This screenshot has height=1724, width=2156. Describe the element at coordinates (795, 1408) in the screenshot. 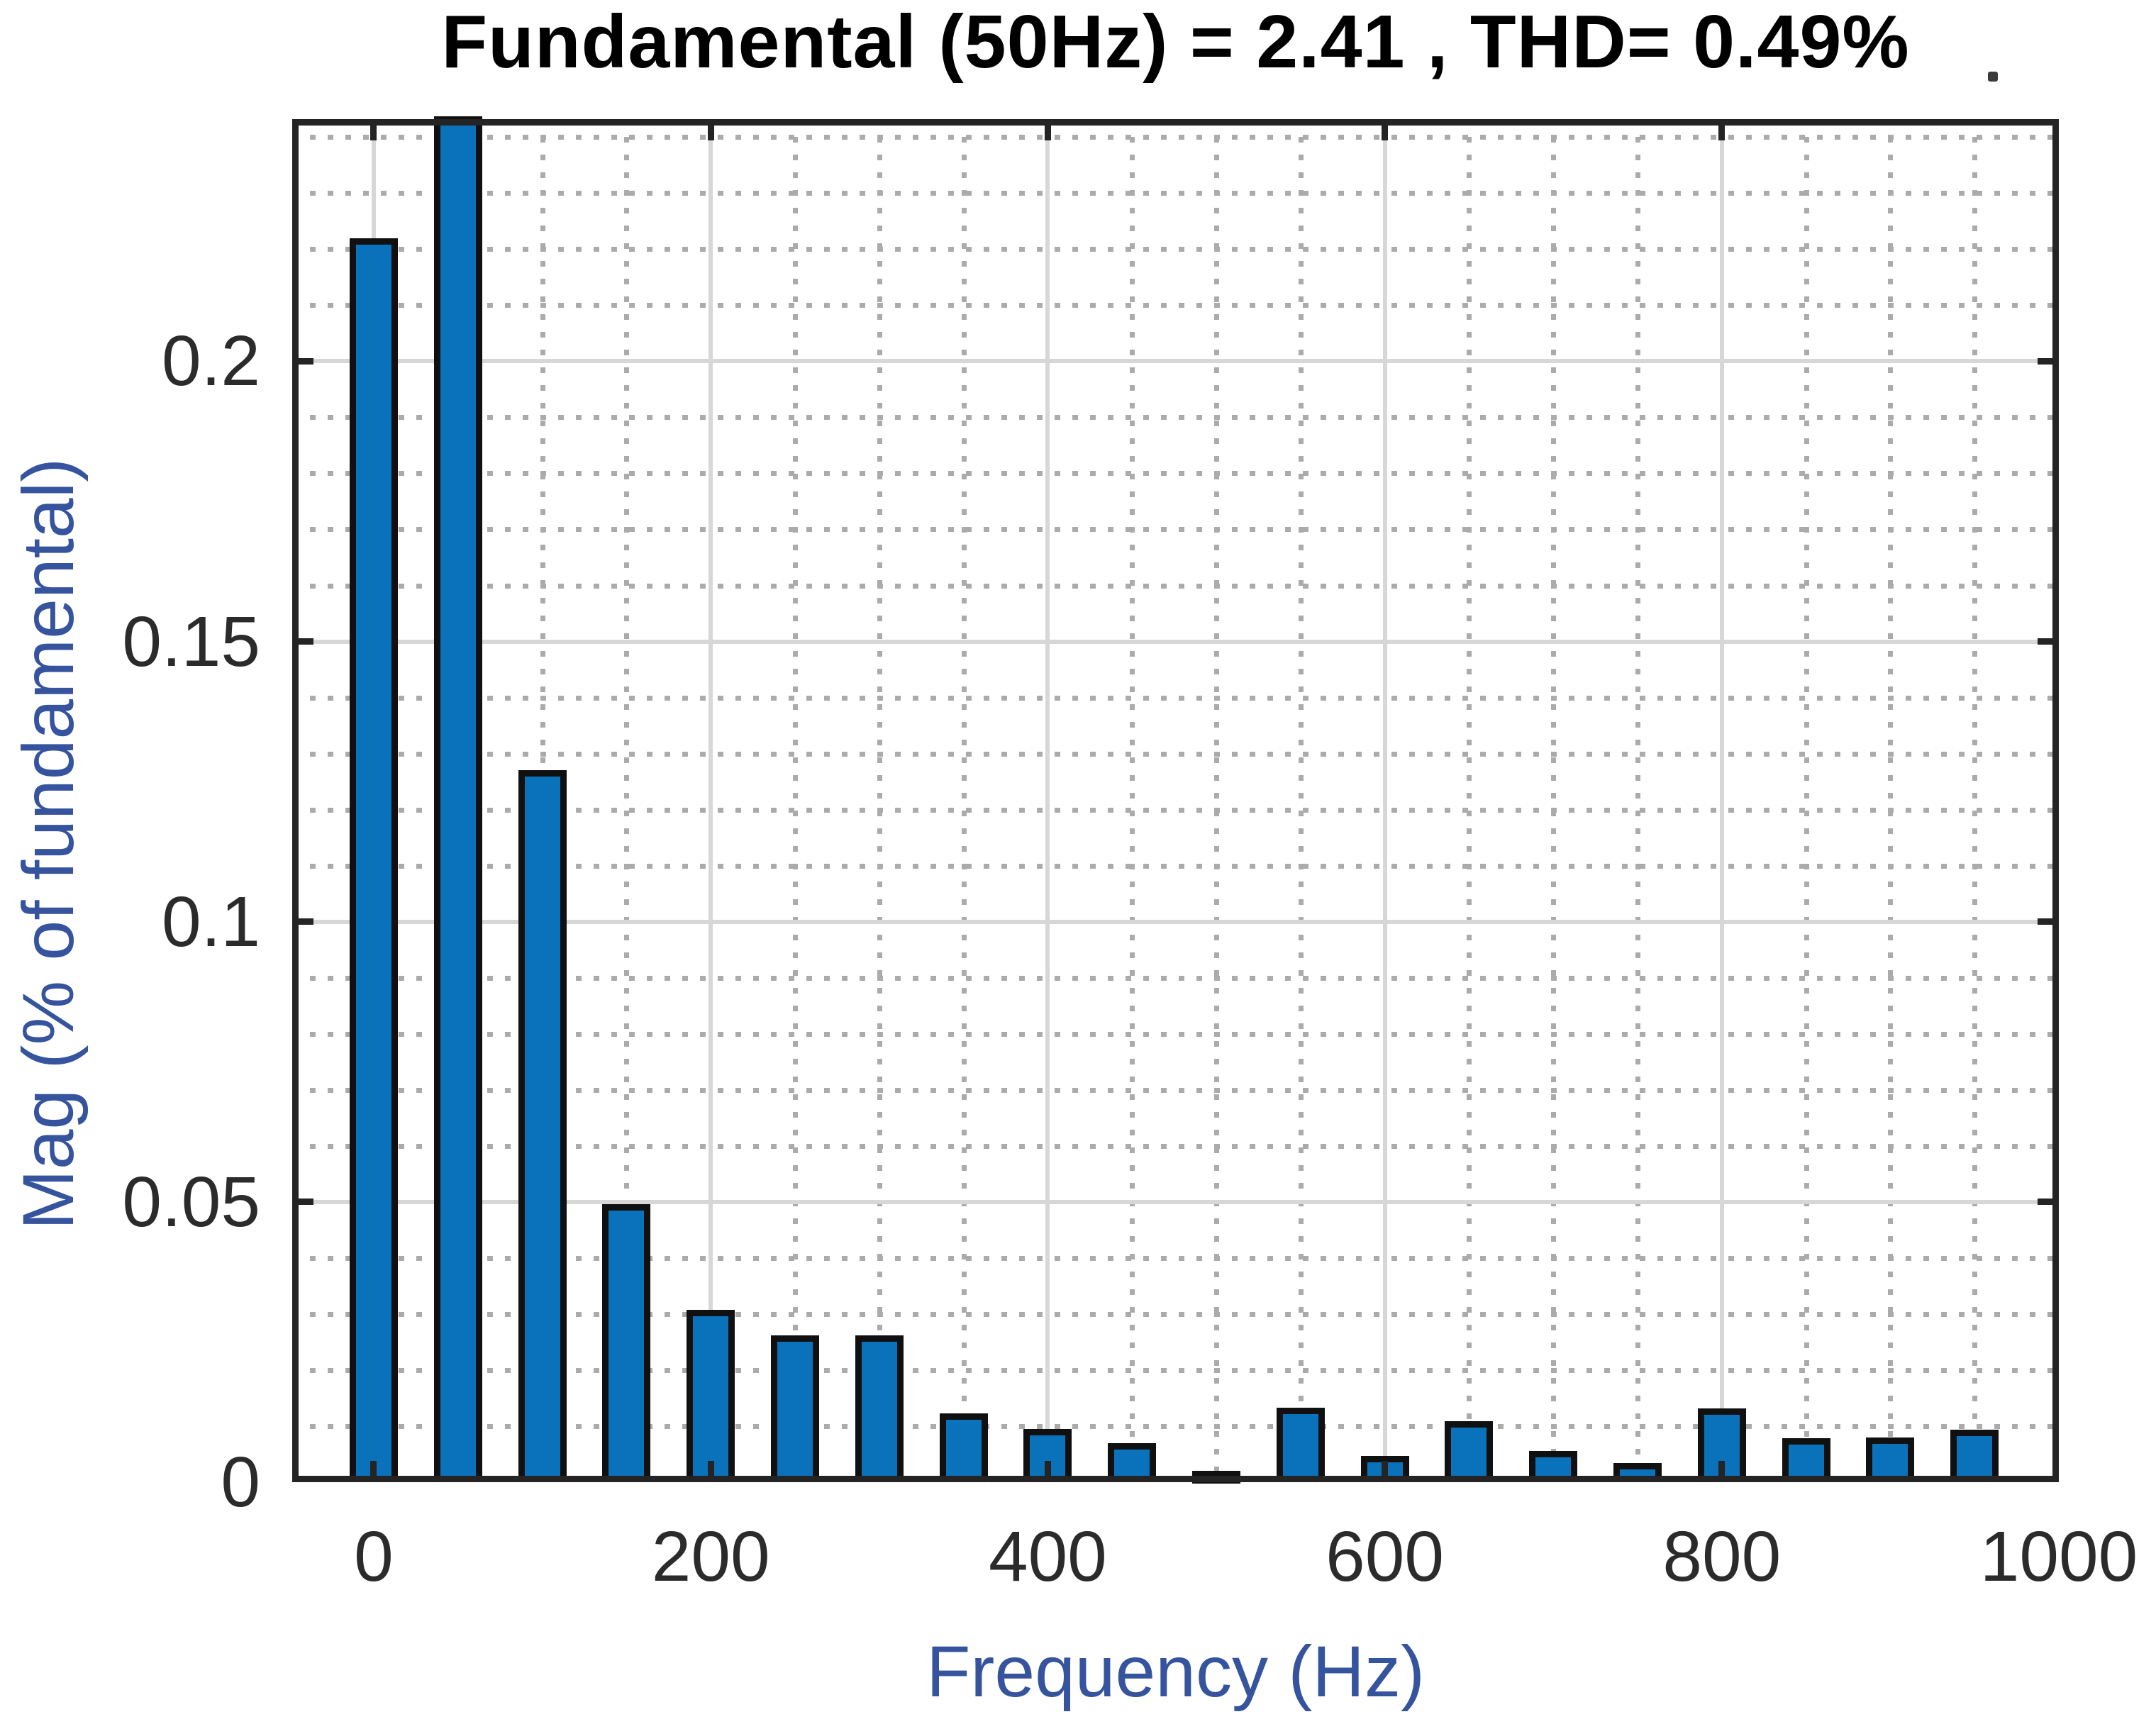

I see `bar-250hz` at that location.